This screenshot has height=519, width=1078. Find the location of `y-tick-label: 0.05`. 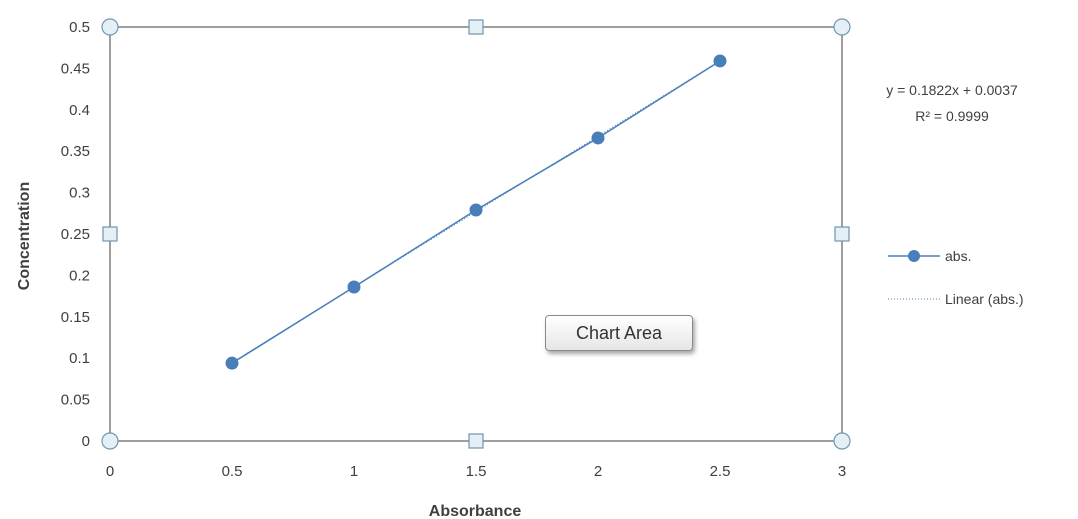

y-tick-label: 0.05 is located at coordinates (75, 400).